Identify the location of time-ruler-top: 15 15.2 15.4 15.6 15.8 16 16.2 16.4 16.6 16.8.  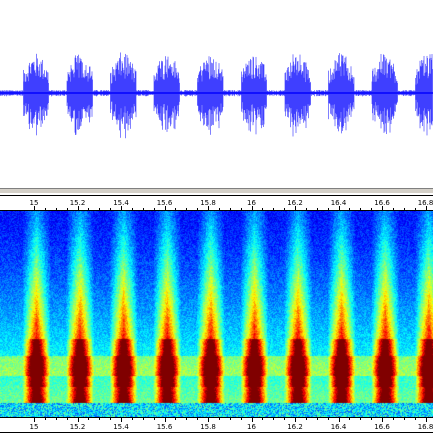
(216, 203).